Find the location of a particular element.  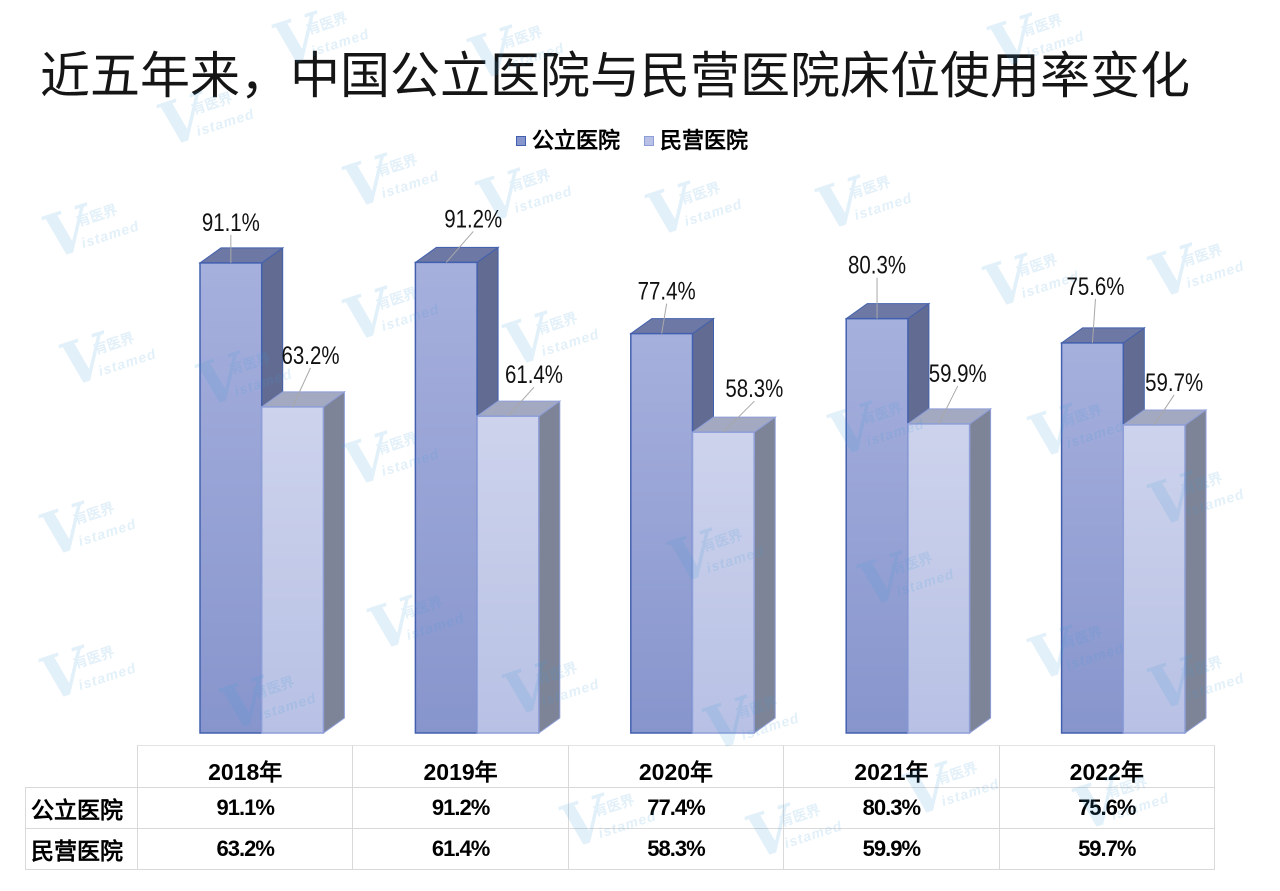

table-value-cell: 80.3% is located at coordinates (892, 808).